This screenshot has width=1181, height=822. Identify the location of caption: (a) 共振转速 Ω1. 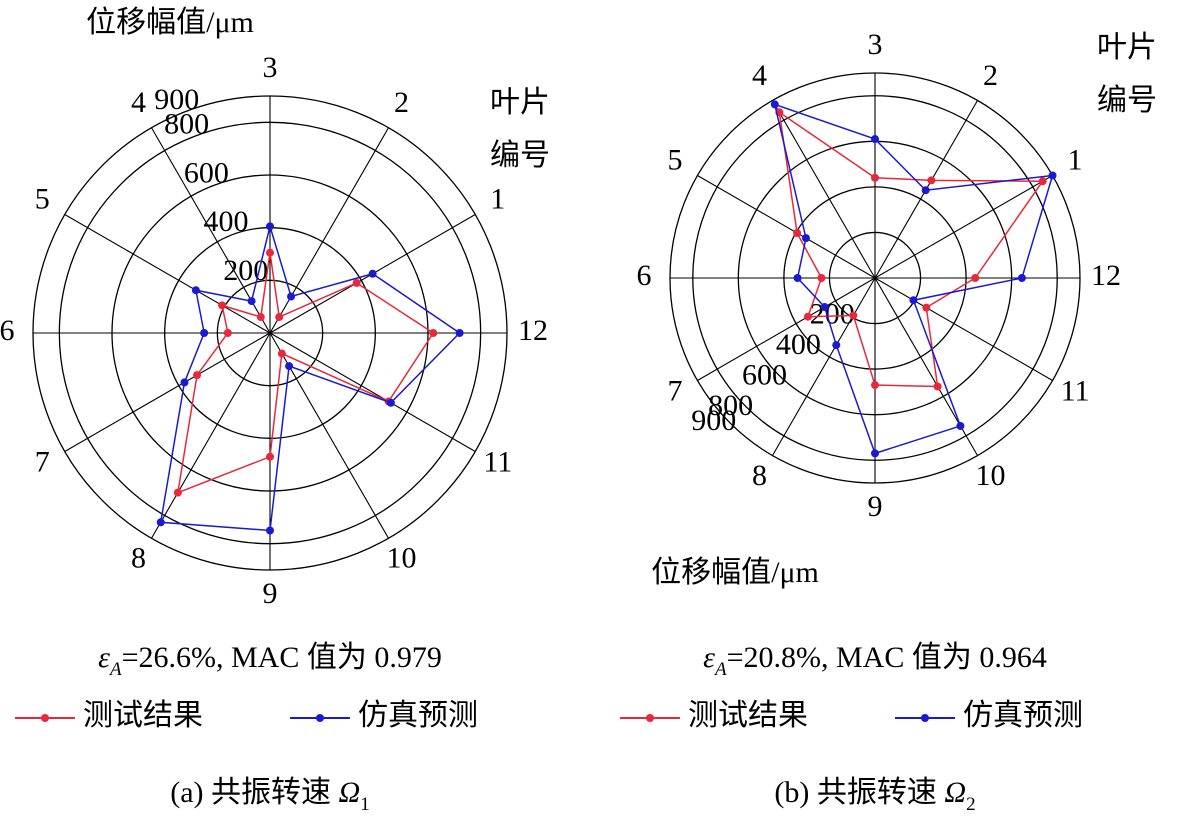
(270, 795).